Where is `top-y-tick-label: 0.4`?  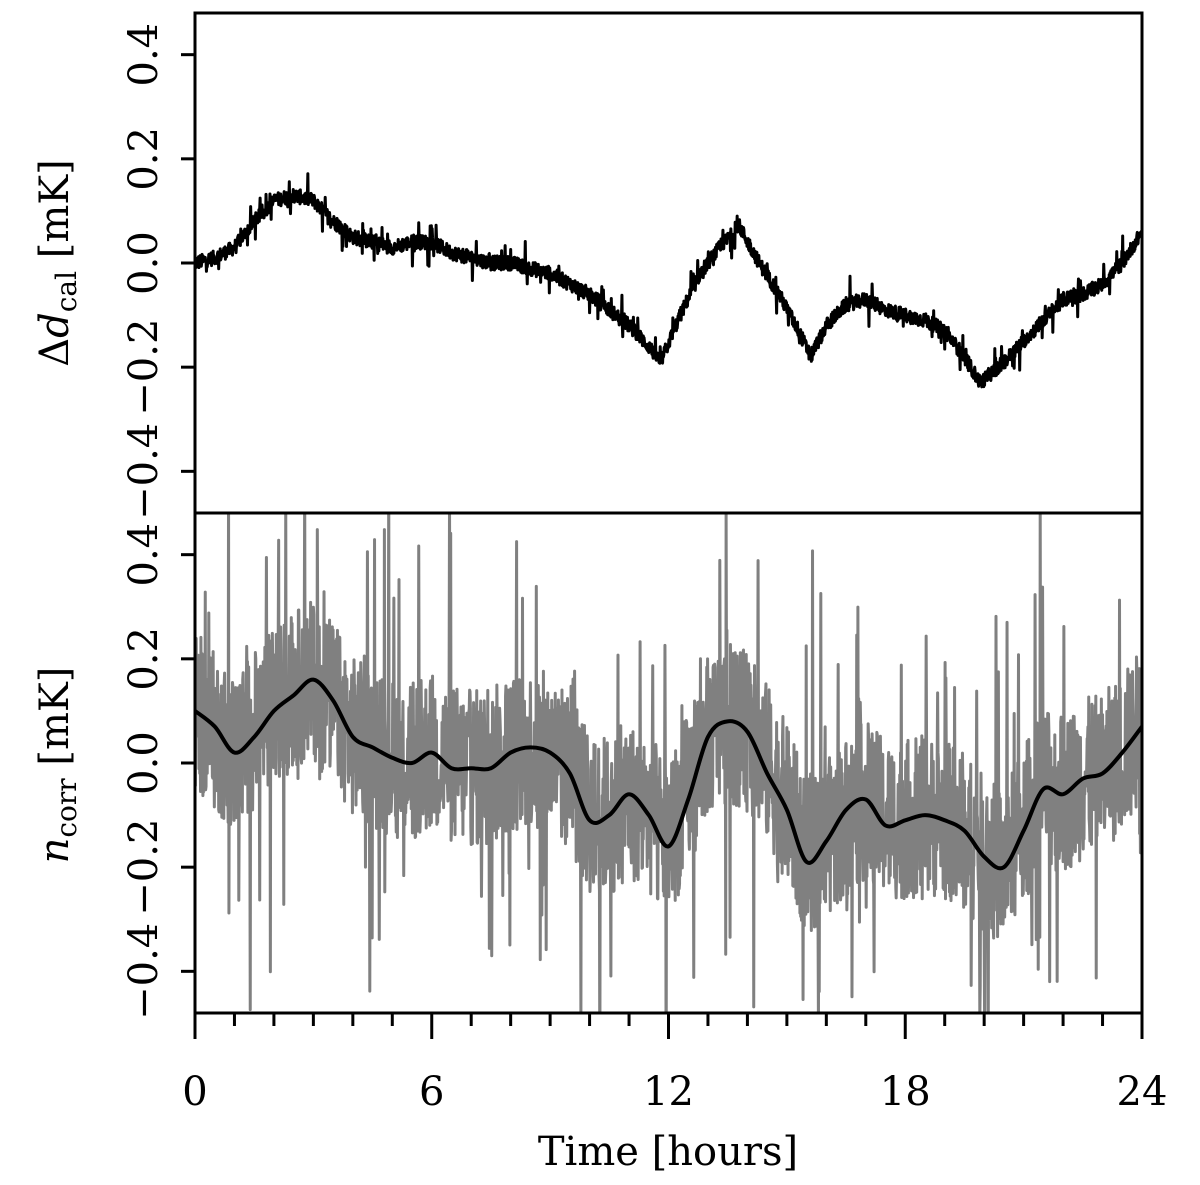 top-y-tick-label: 0.4 is located at coordinates (144, 55).